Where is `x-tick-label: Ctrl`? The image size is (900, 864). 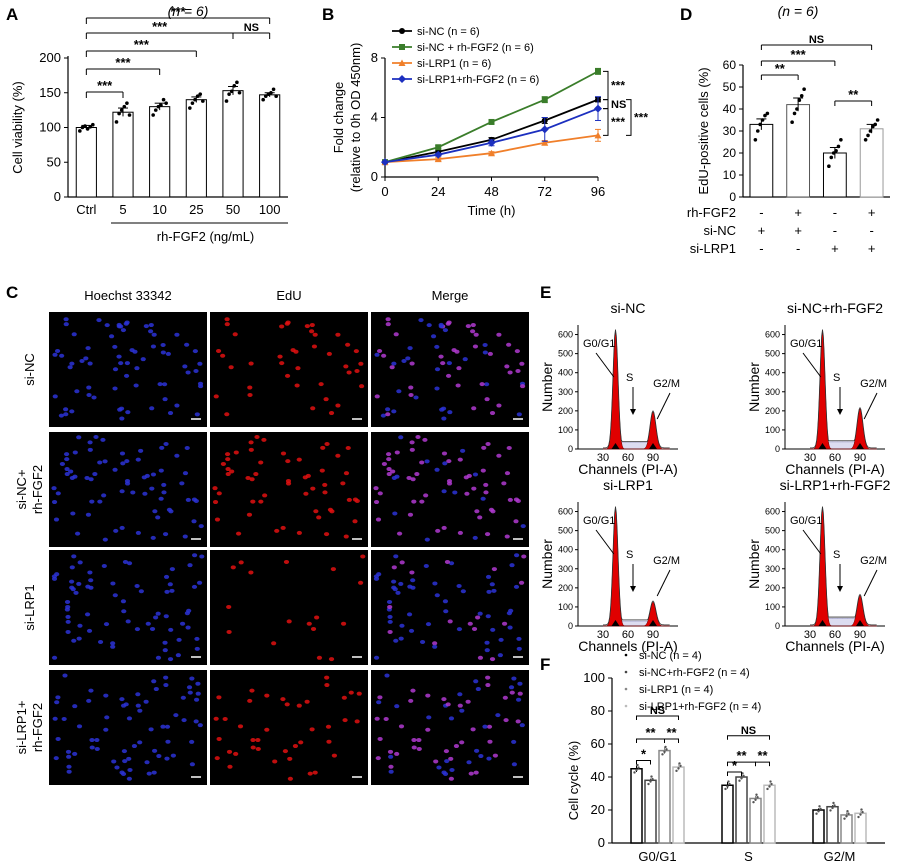 x-tick-label: Ctrl is located at coordinates (86, 209).